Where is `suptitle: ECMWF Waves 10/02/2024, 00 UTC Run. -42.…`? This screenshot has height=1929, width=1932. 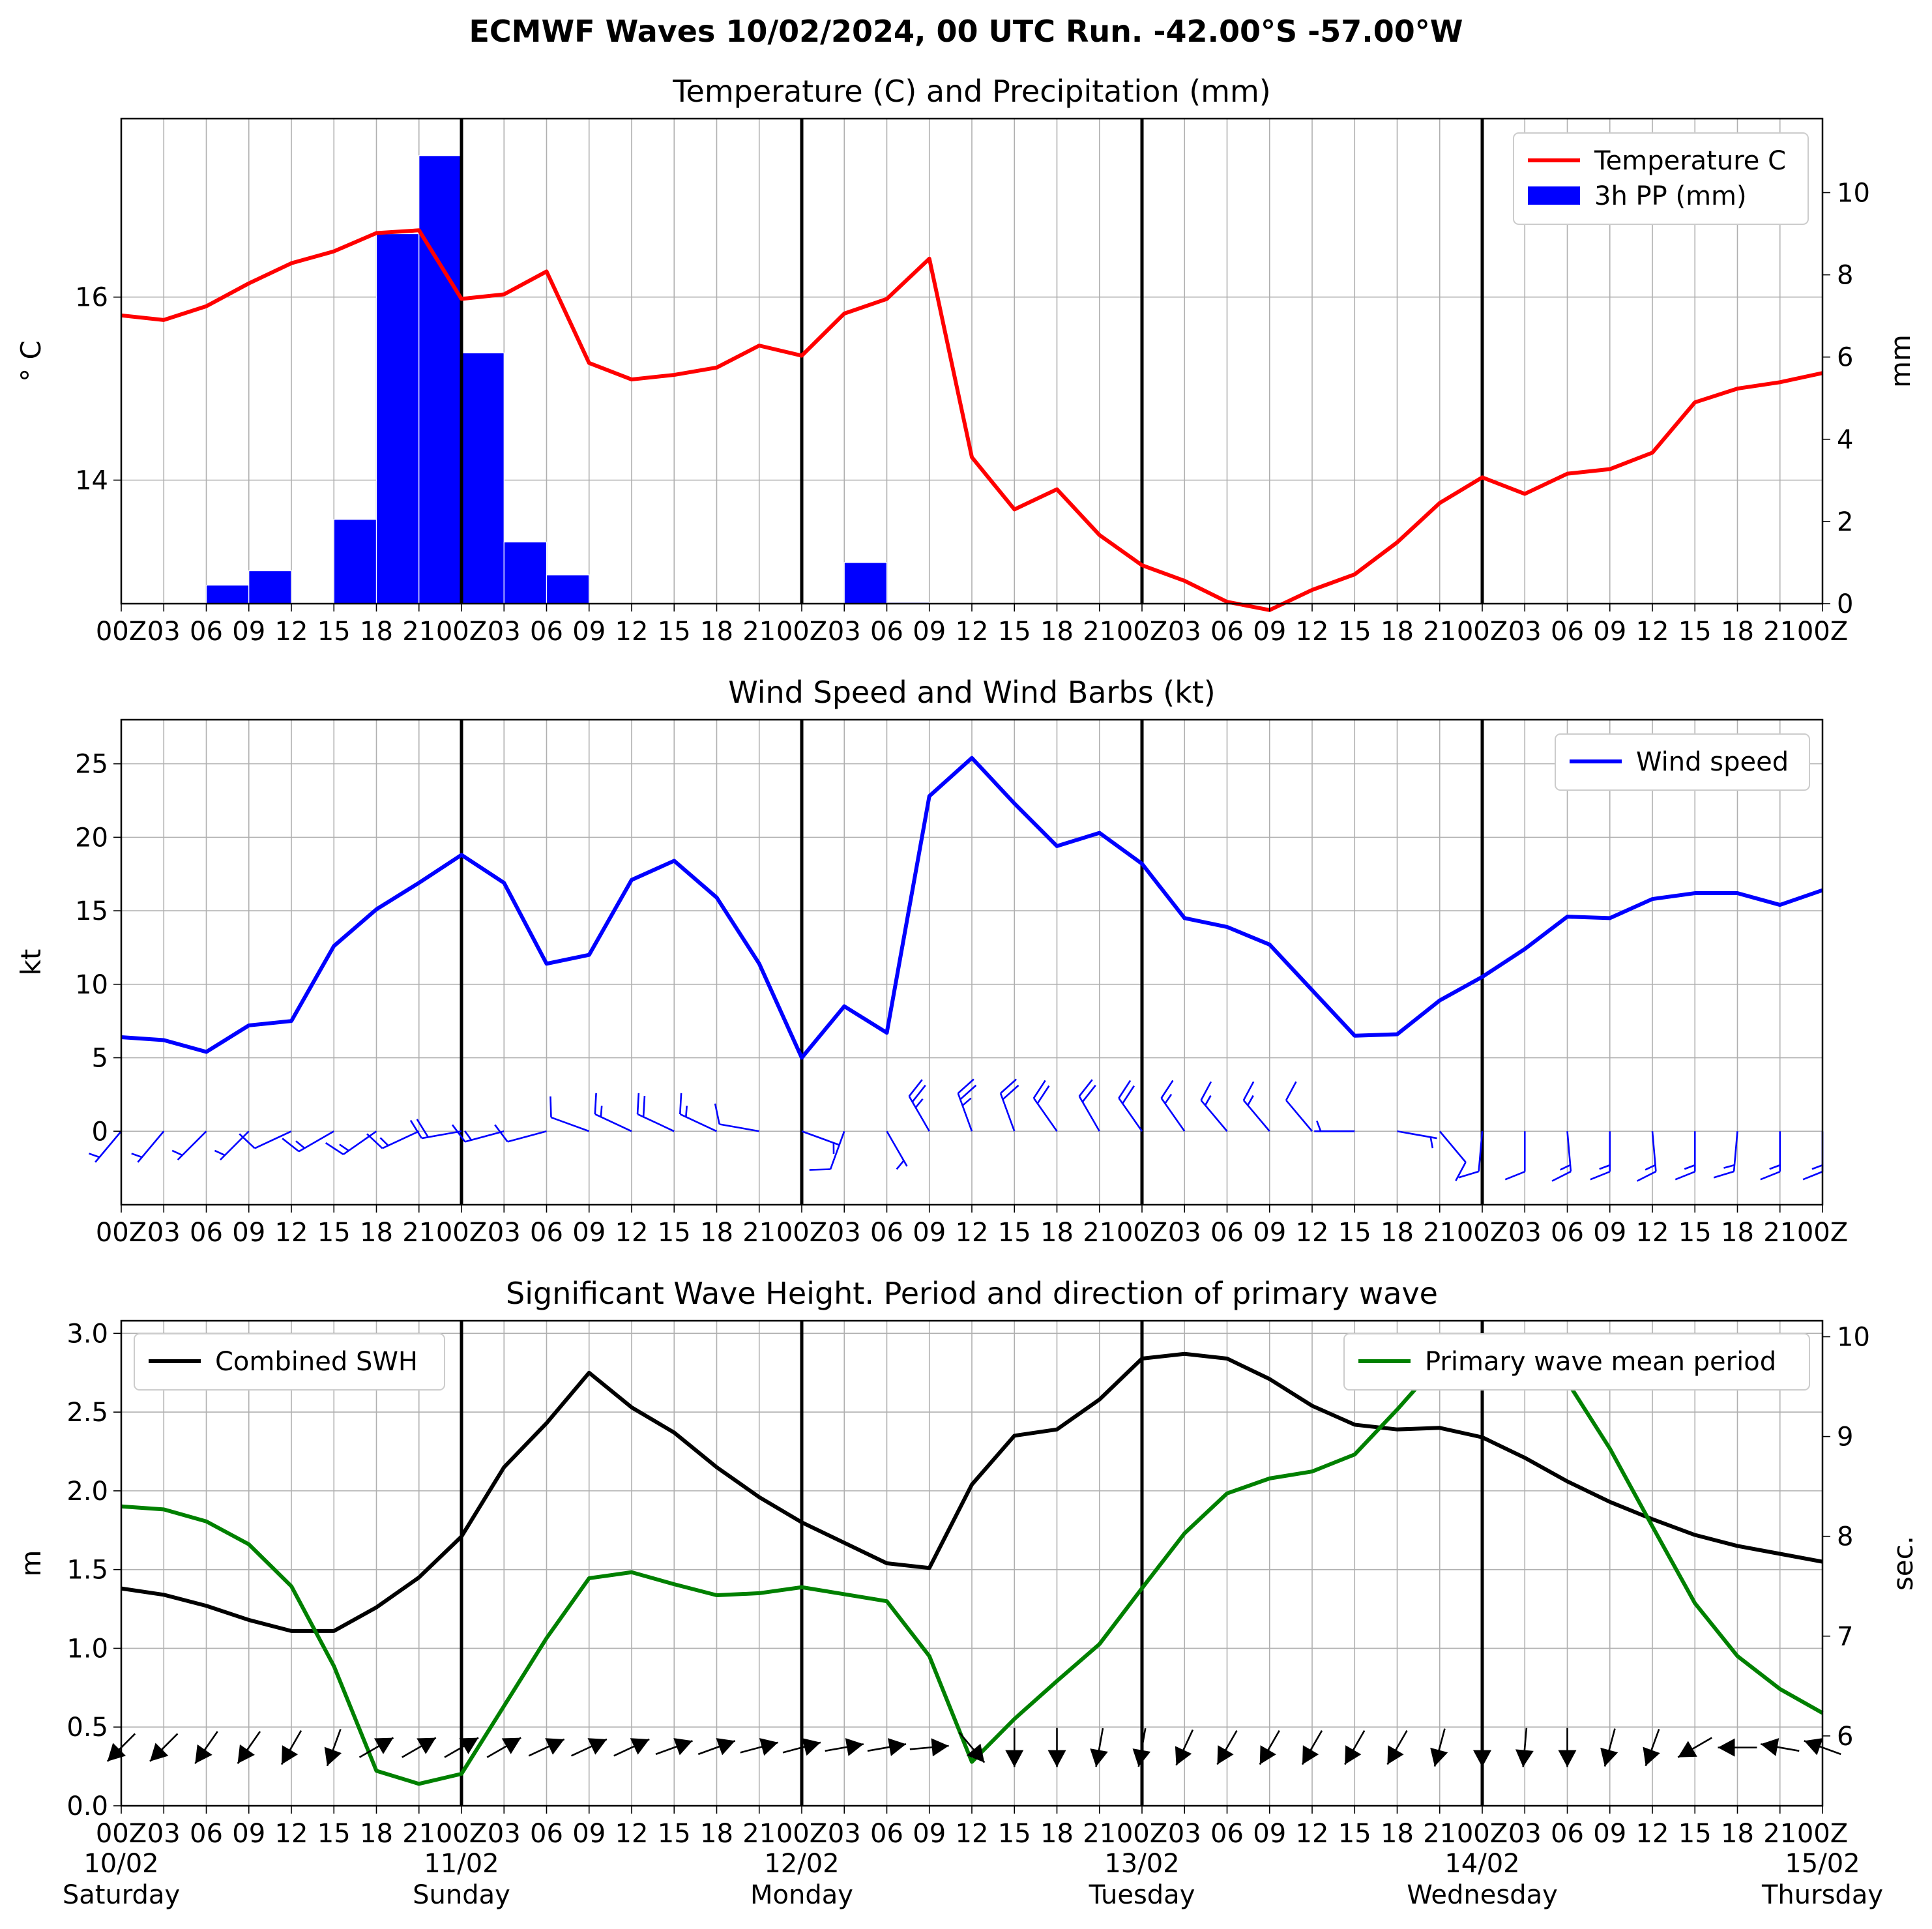
suptitle: ECMWF Waves 10/02/2024, 00 UTC Run. -42.… is located at coordinates (966, 31).